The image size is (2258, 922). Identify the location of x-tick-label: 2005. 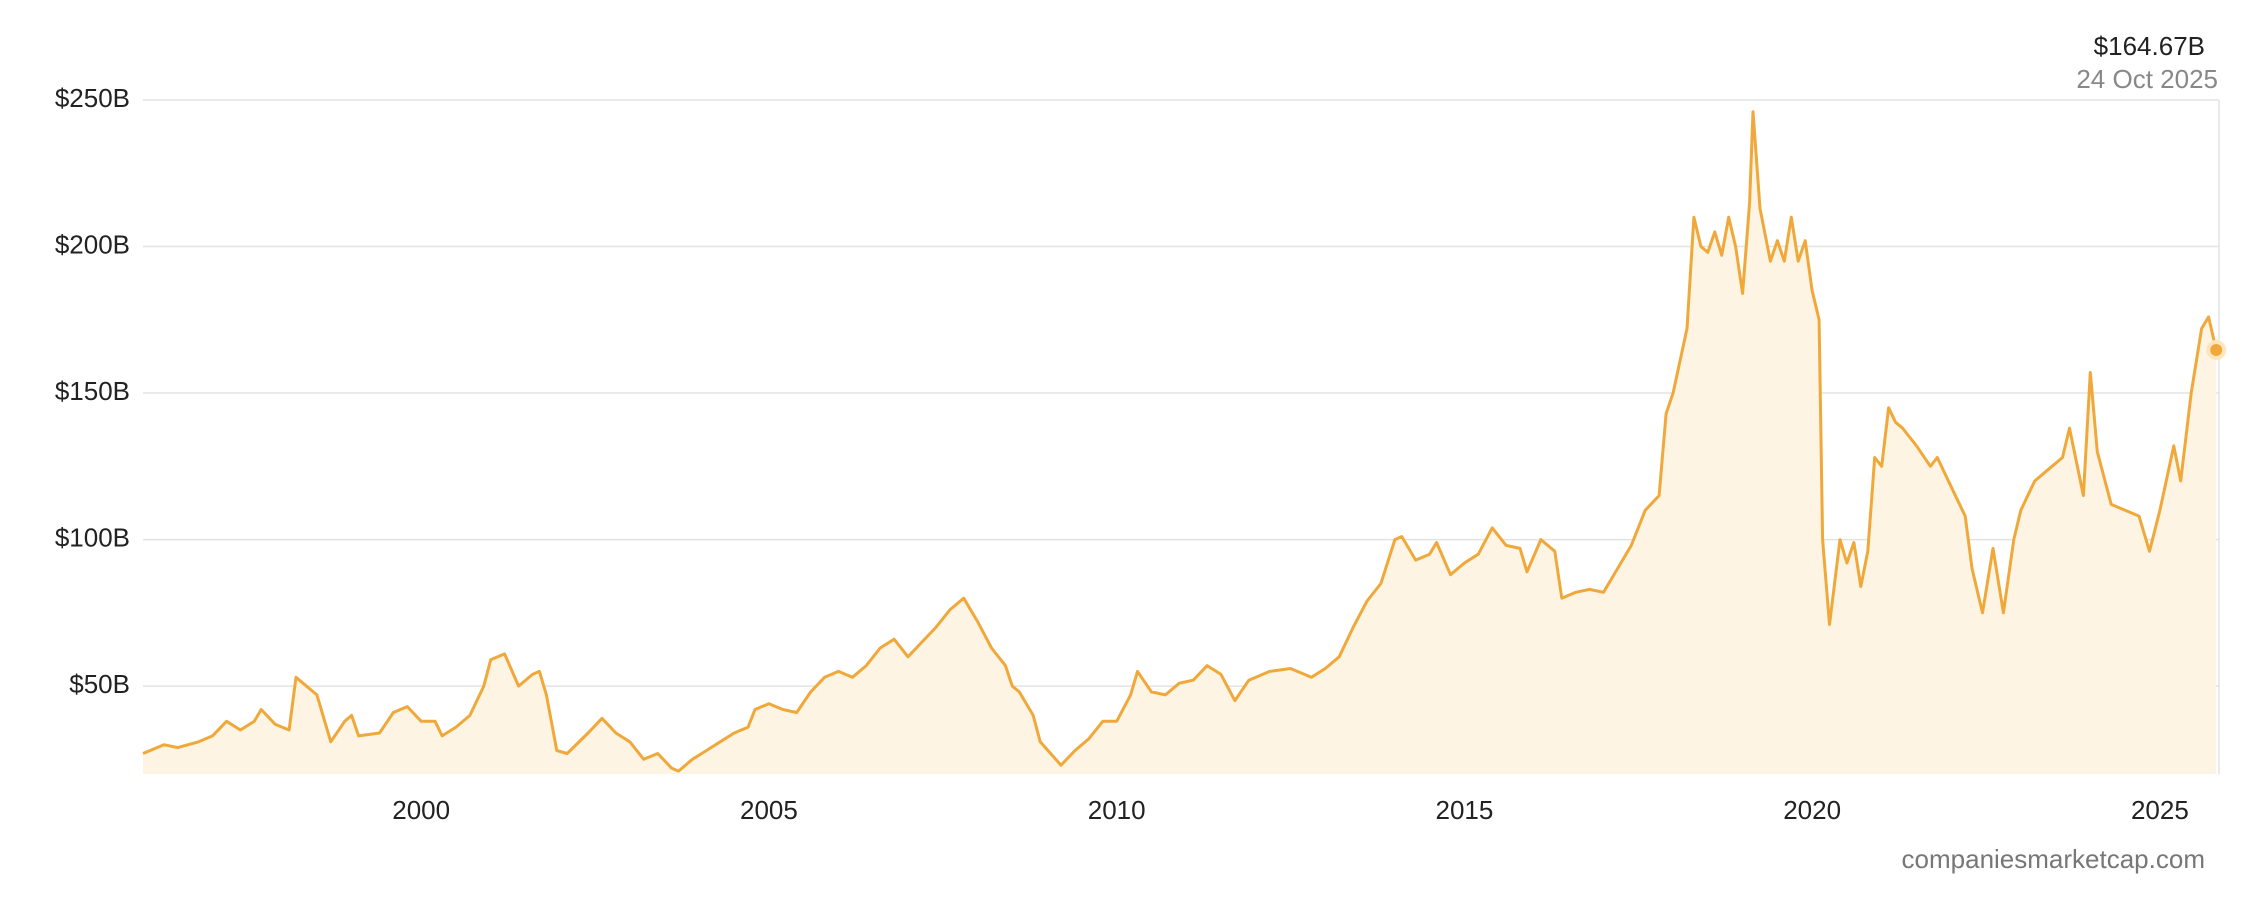
(769, 810).